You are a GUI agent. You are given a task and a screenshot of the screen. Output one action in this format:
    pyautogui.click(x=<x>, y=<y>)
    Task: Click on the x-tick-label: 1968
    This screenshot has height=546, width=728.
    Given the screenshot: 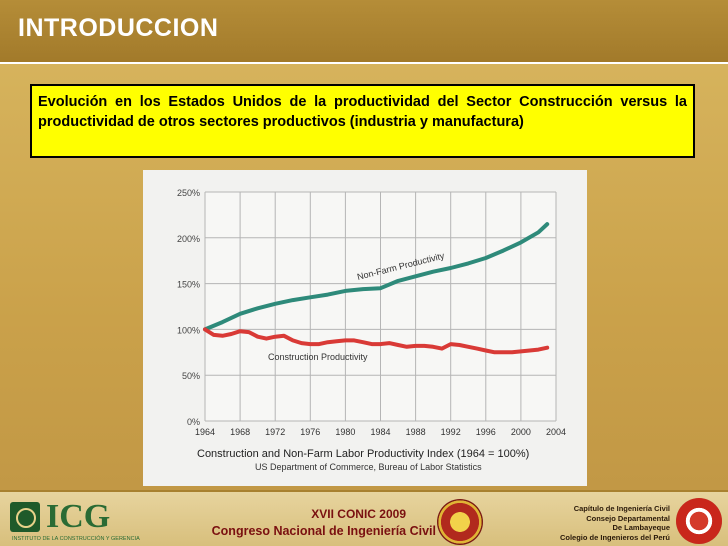 What is the action you would take?
    pyautogui.click(x=240, y=432)
    